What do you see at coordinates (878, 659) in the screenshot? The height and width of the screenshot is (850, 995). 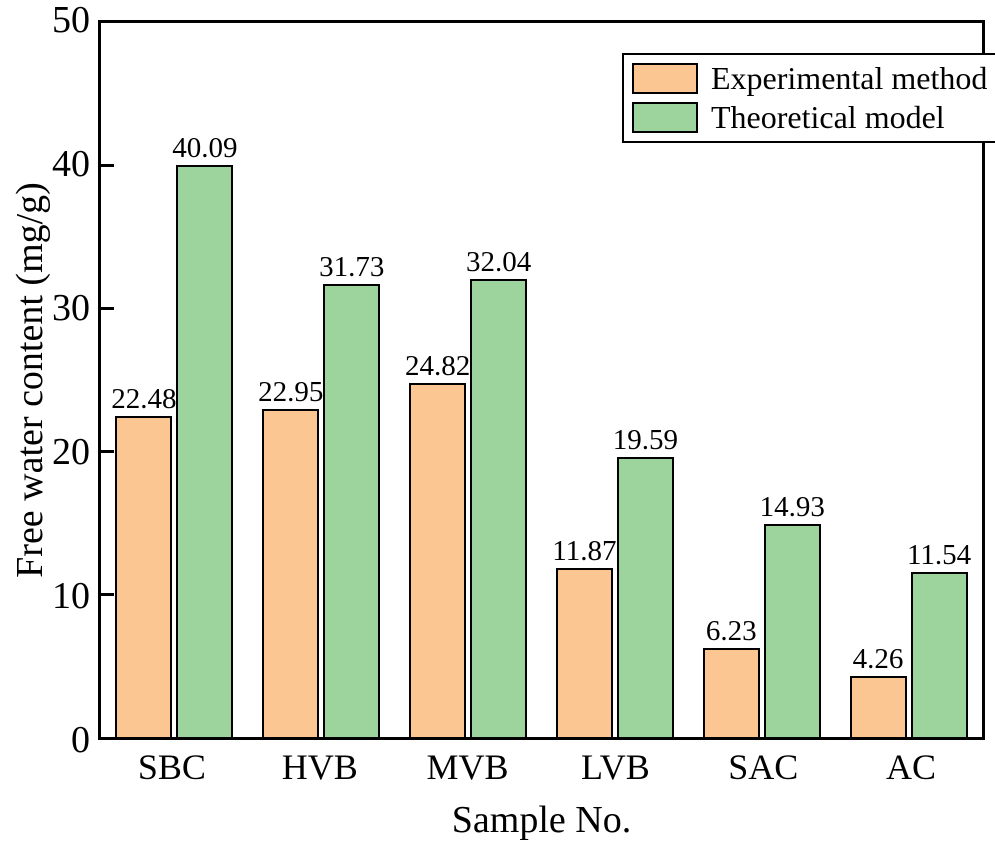 I see `bar-value-label: 4.26` at bounding box center [878, 659].